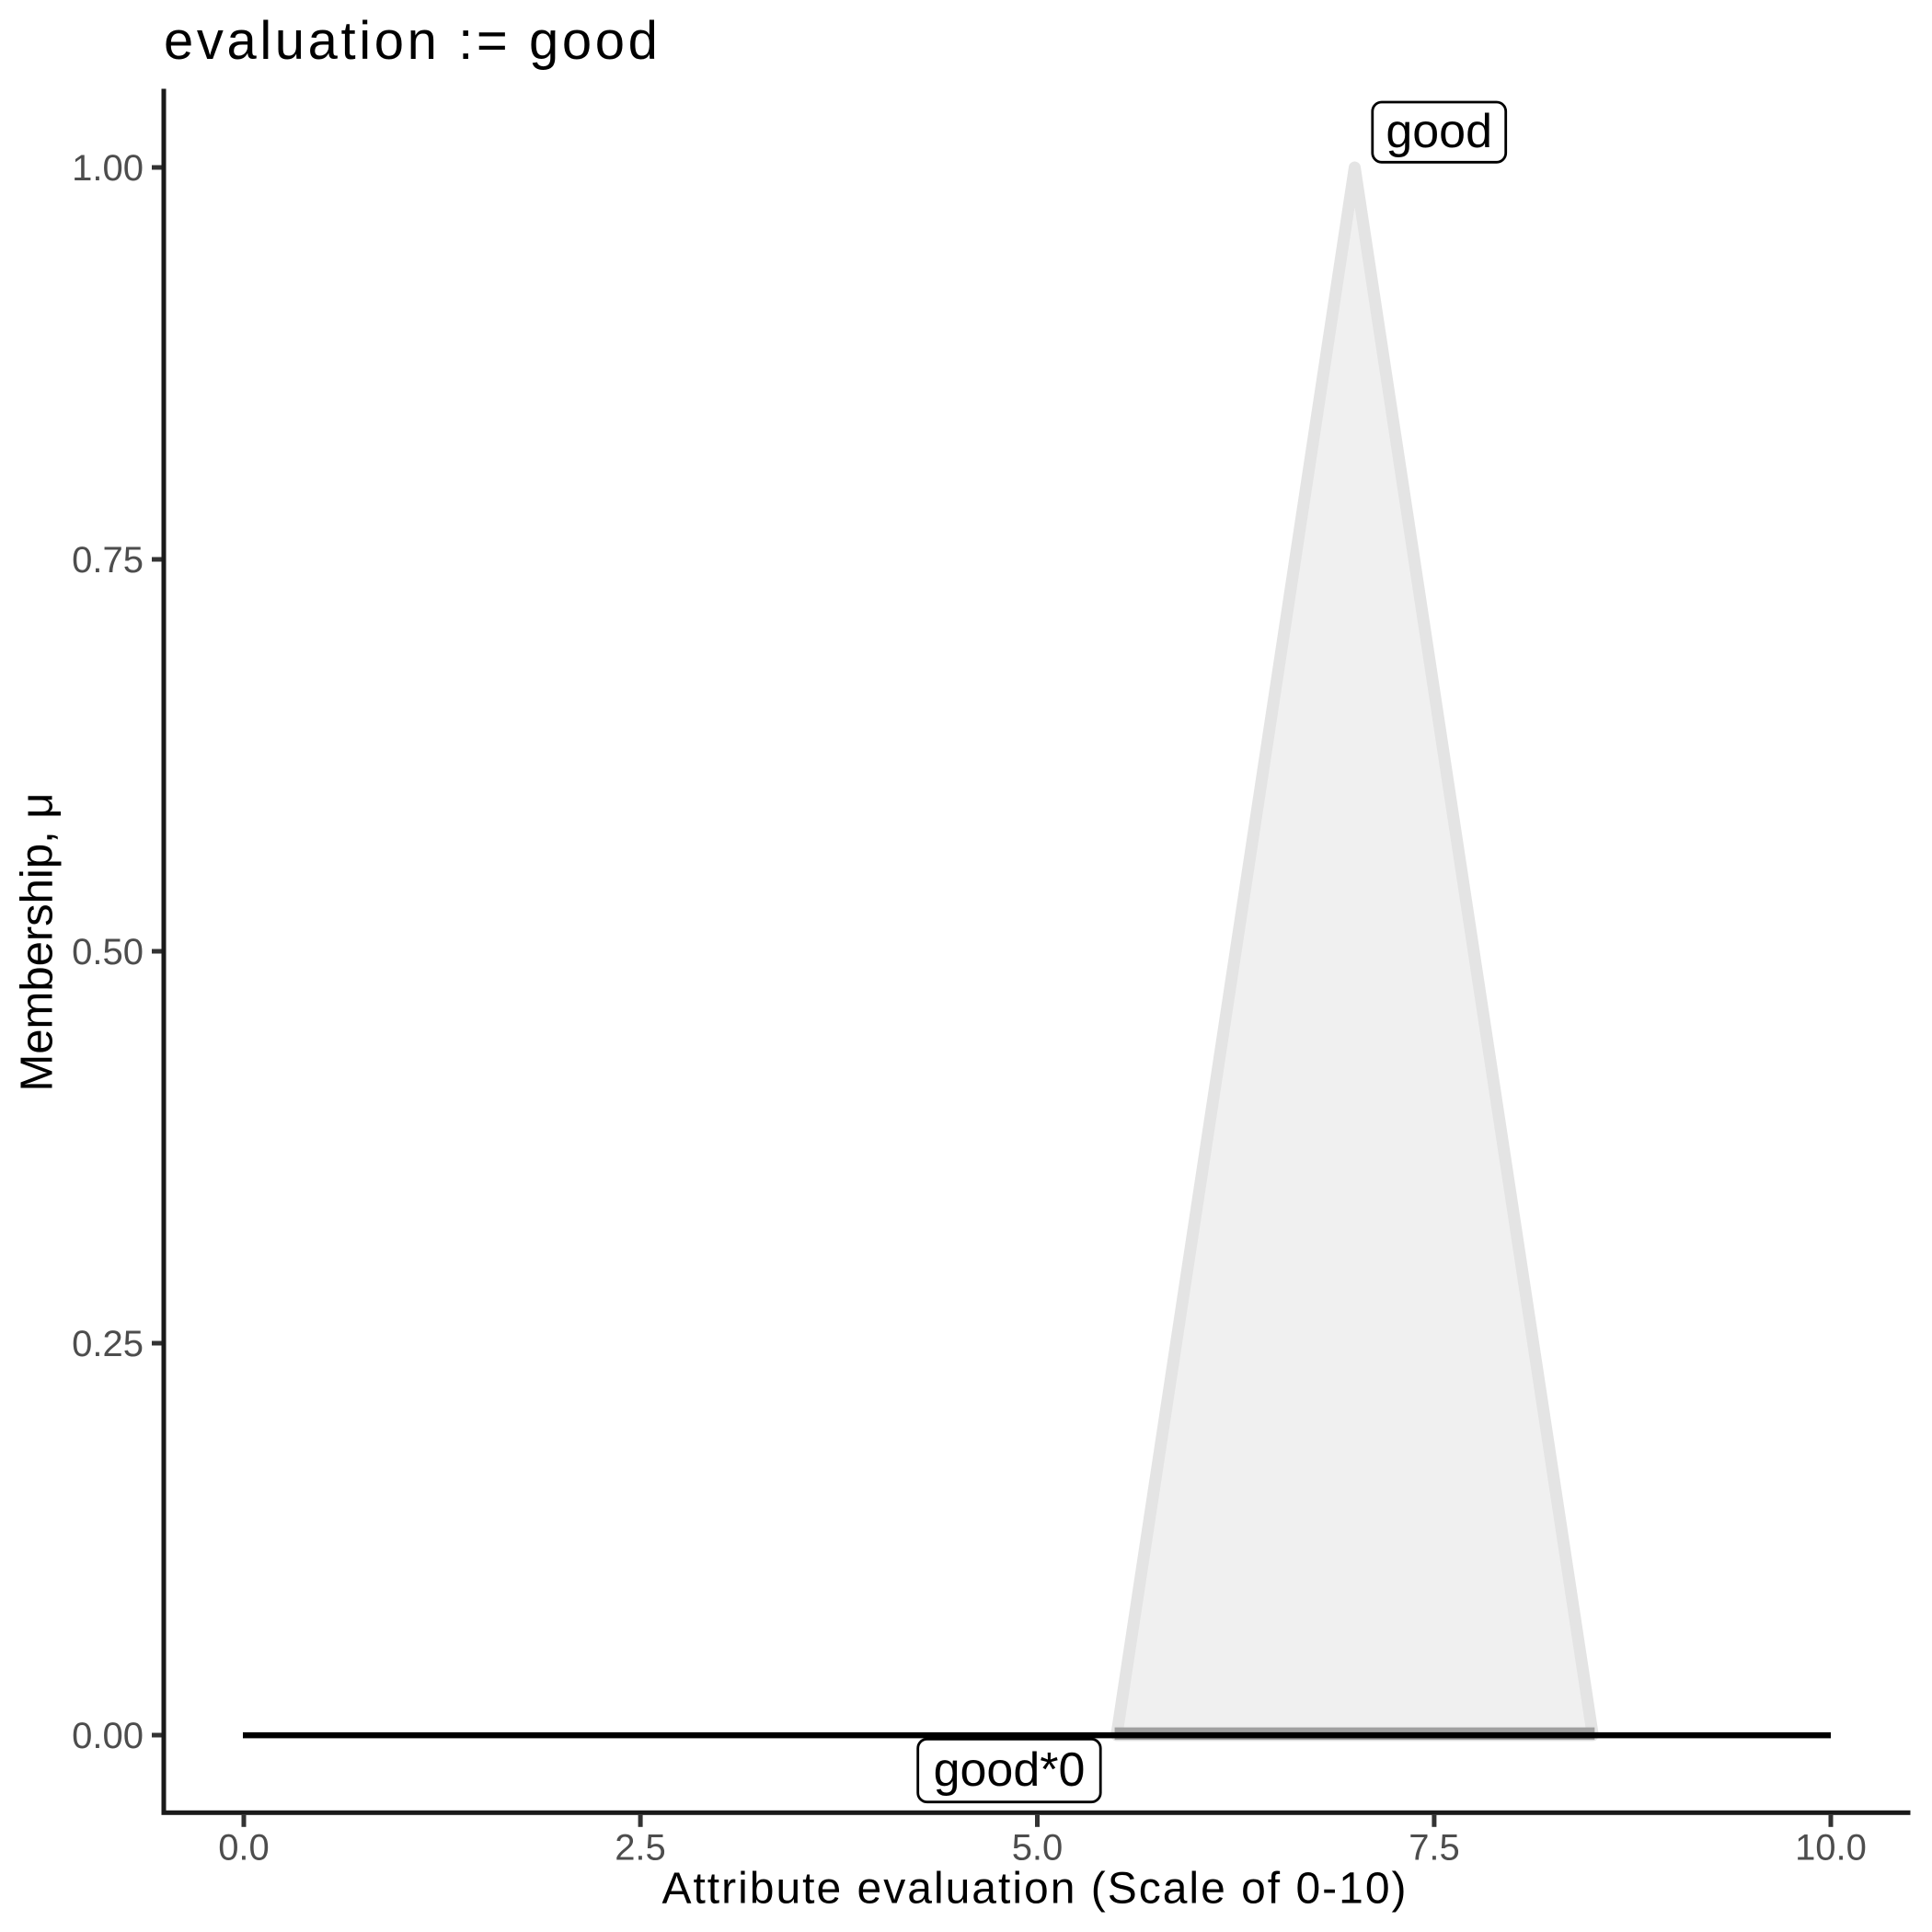  I want to click on svg-text: 0.75, so click(108, 560).